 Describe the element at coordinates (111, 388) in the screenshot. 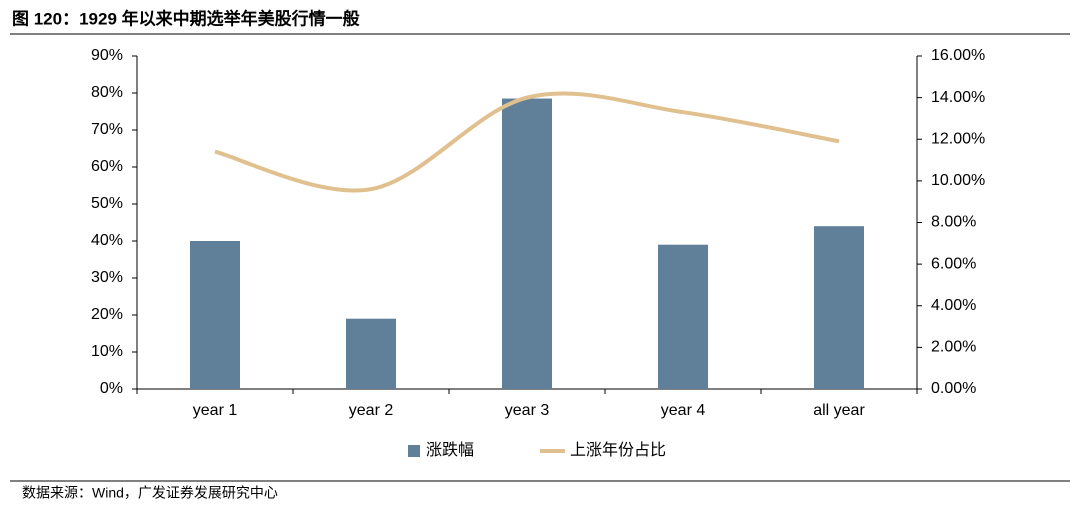

I see `y-tick-label: 0%` at that location.